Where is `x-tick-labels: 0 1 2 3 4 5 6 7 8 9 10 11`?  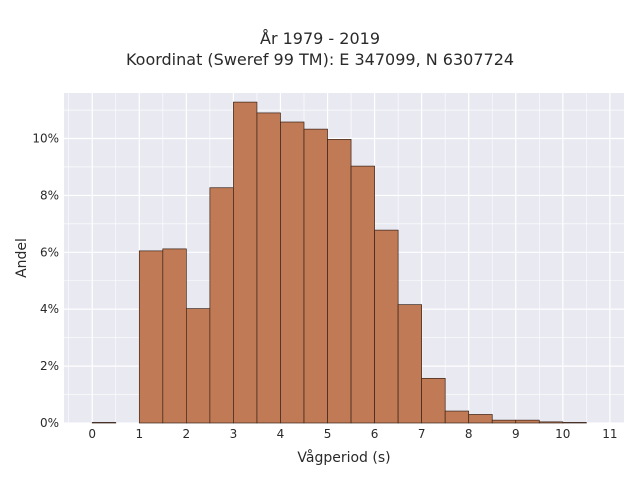
x-tick-labels: 0 1 2 3 4 5 6 7 8 9 10 11 is located at coordinates (352, 434).